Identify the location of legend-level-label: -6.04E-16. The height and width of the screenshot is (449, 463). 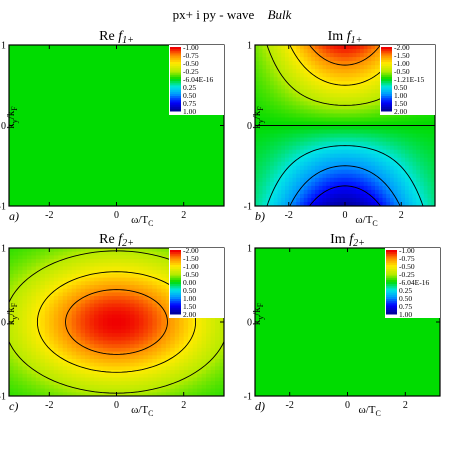
(198, 79).